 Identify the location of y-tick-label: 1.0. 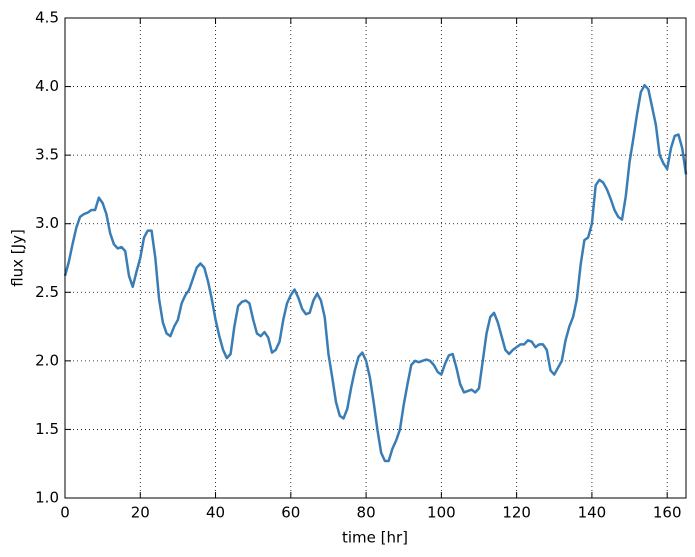
(47, 498).